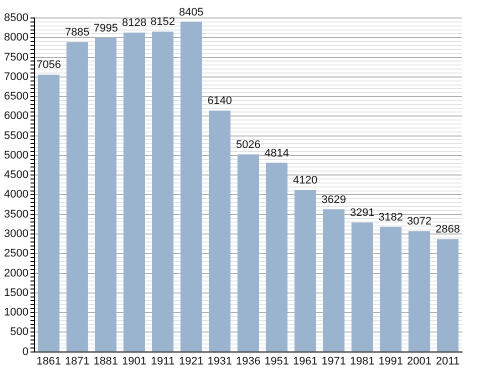  I want to click on data-label: 3072, so click(419, 222).